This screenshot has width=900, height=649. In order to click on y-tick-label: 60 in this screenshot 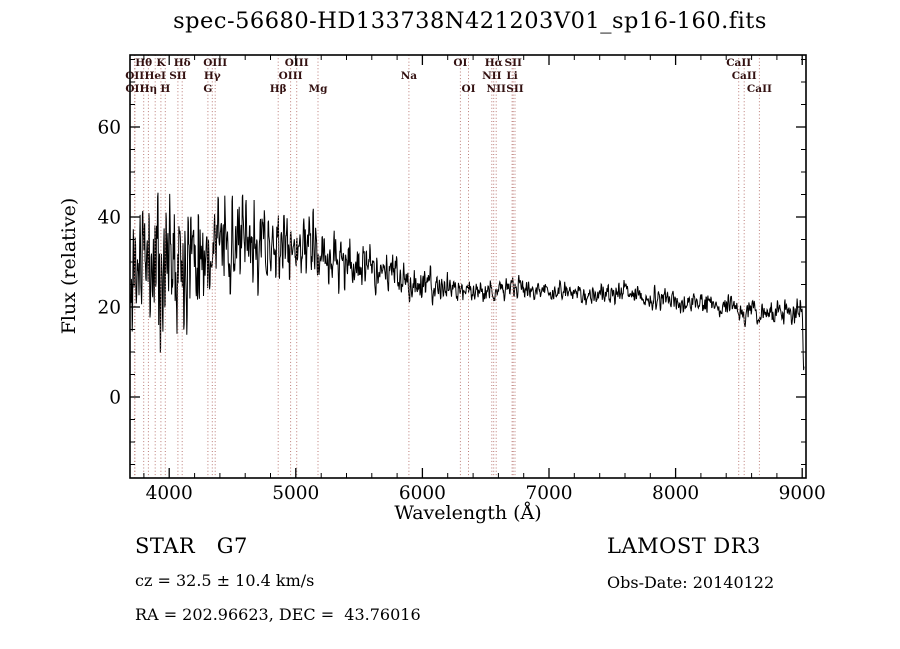, I will do `click(109, 128)`.